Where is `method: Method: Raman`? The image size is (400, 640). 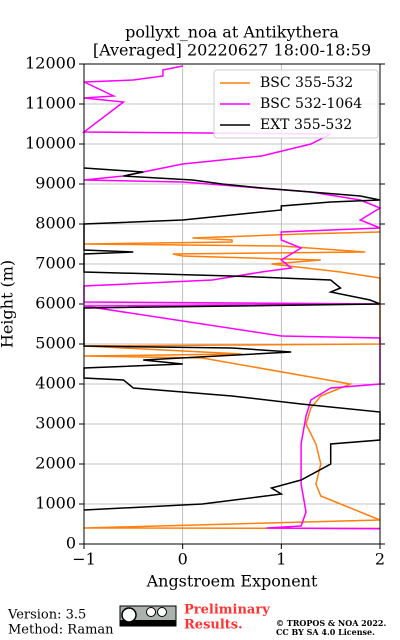 method: Method: Raman is located at coordinates (61, 630).